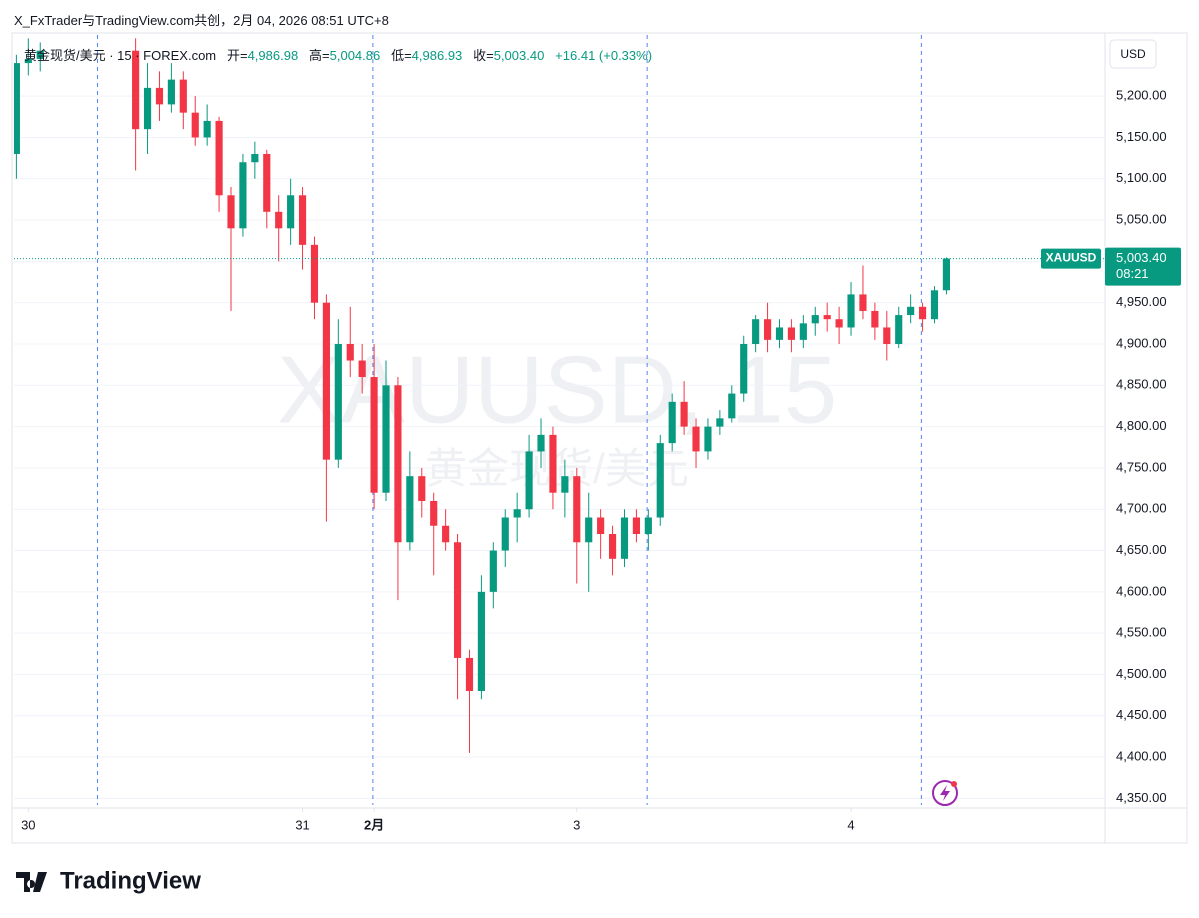 The width and height of the screenshot is (1199, 918). Describe the element at coordinates (519, 55) in the screenshot. I see `close-value: 5,003.40` at that location.